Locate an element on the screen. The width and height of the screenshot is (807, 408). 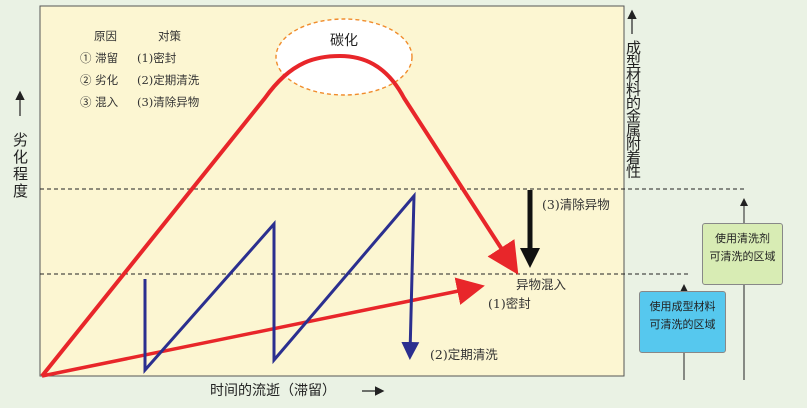
annotation-seal: (1)密封 is located at coordinates (509, 303).